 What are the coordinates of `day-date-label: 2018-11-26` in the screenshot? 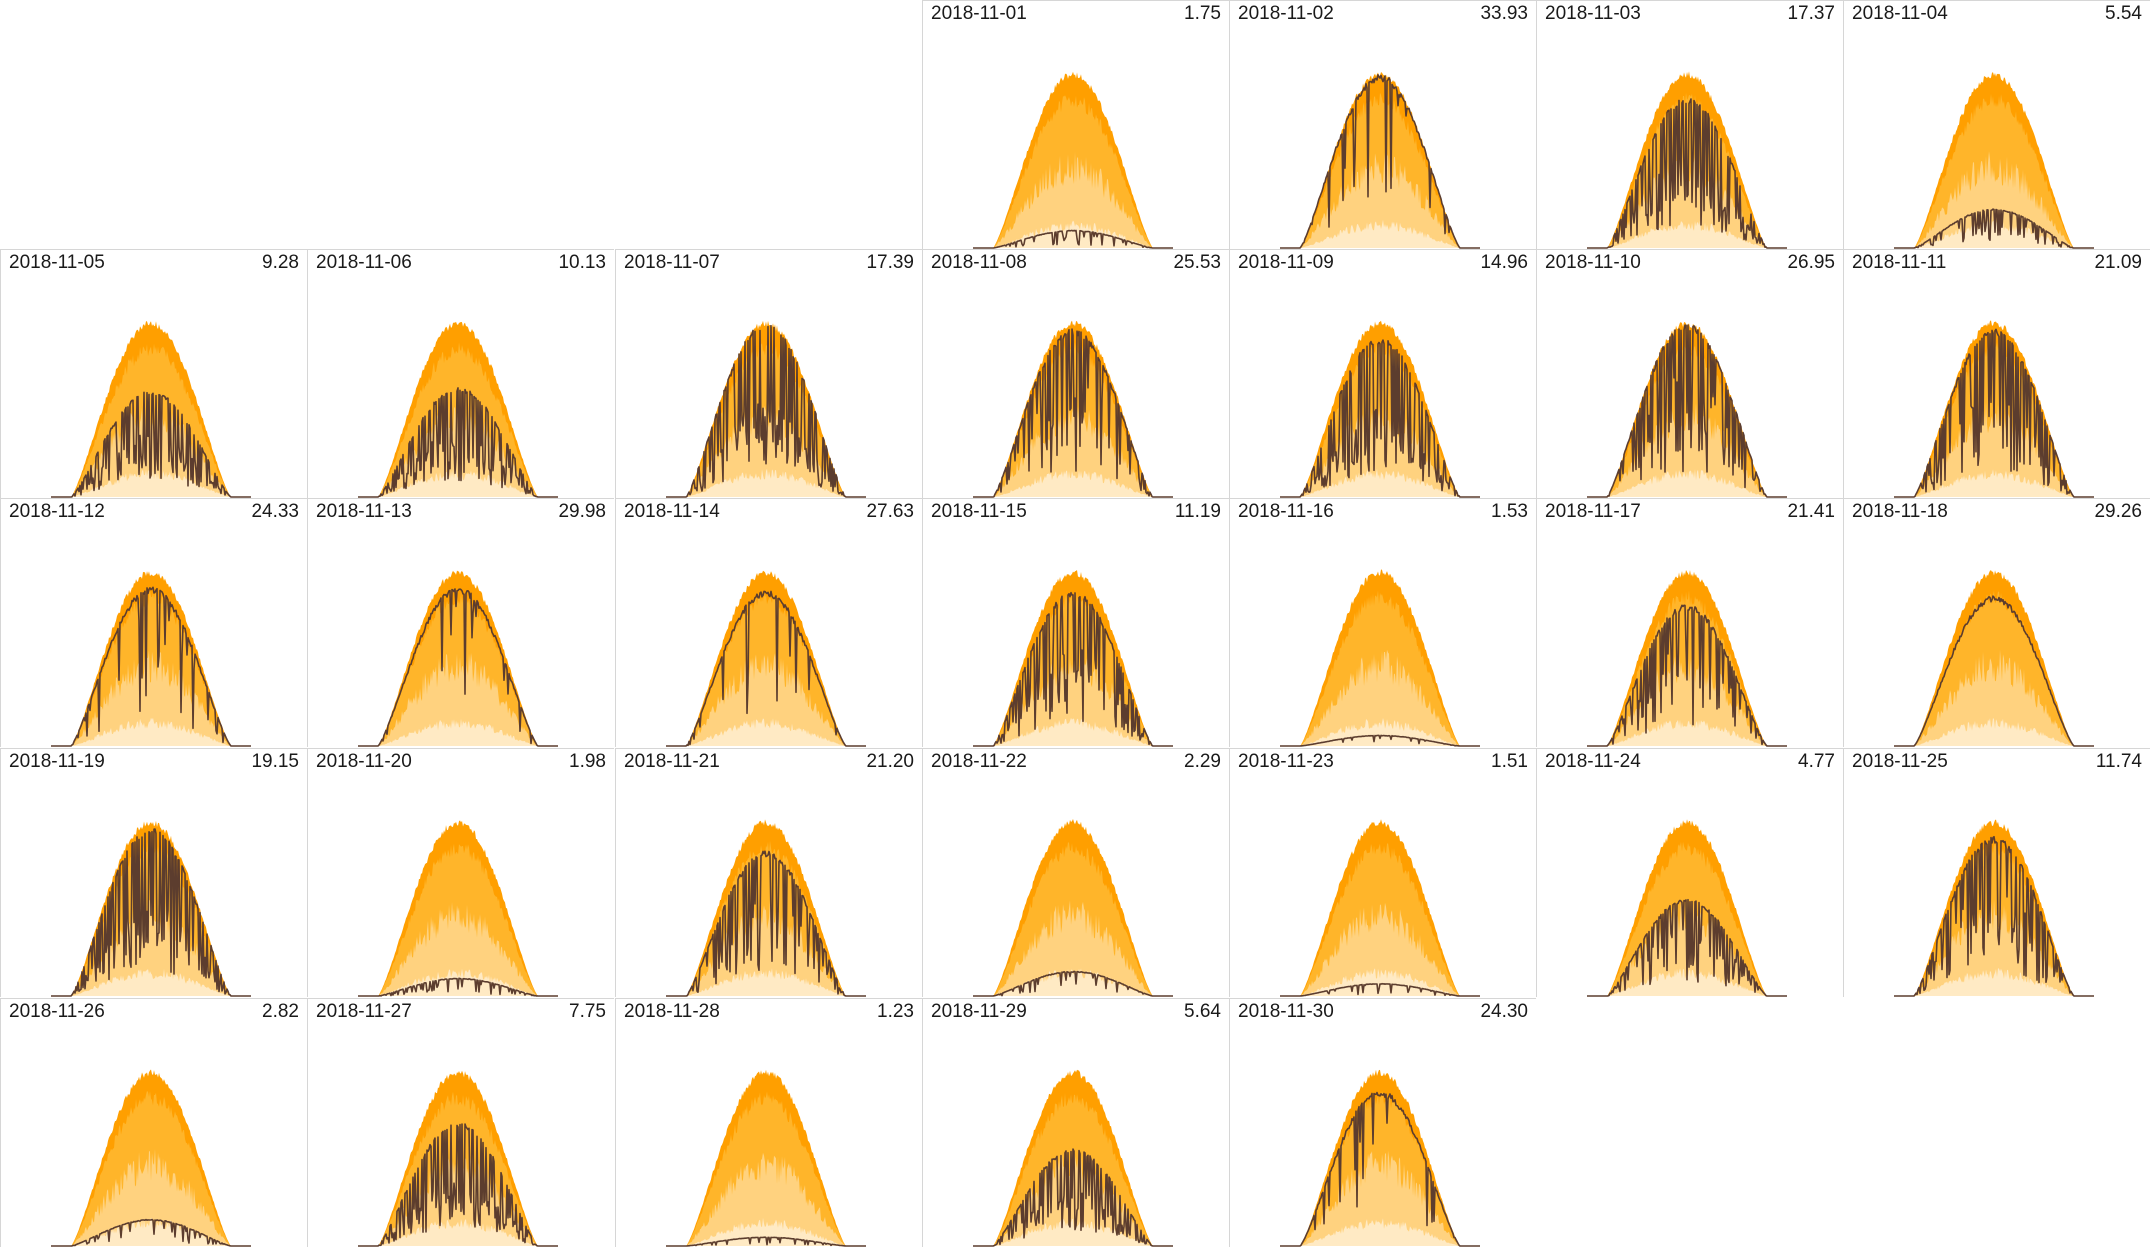 It's located at (57, 1011).